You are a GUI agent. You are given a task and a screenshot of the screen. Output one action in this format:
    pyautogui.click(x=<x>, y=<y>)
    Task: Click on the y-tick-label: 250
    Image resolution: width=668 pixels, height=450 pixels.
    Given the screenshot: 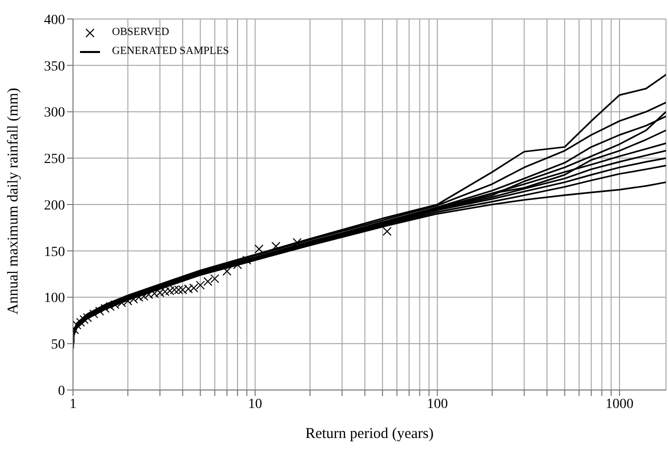 What is the action you would take?
    pyautogui.click(x=54, y=160)
    